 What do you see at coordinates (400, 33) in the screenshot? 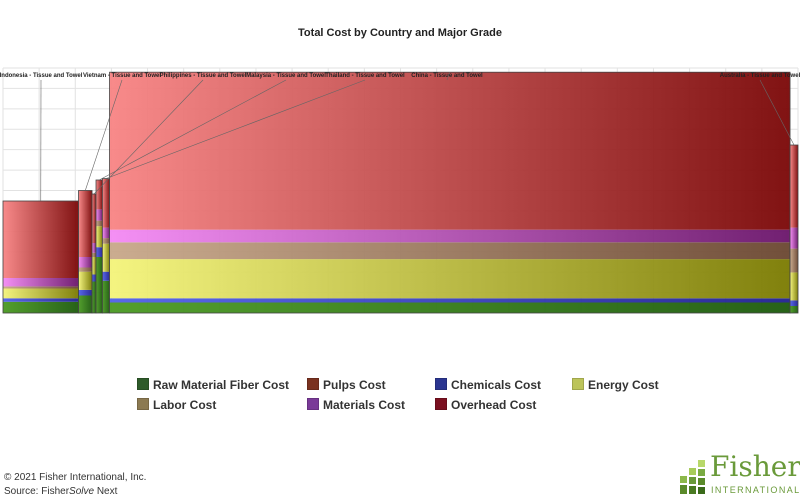
I see `chart-title: Total Cost by Country and Major Grade` at bounding box center [400, 33].